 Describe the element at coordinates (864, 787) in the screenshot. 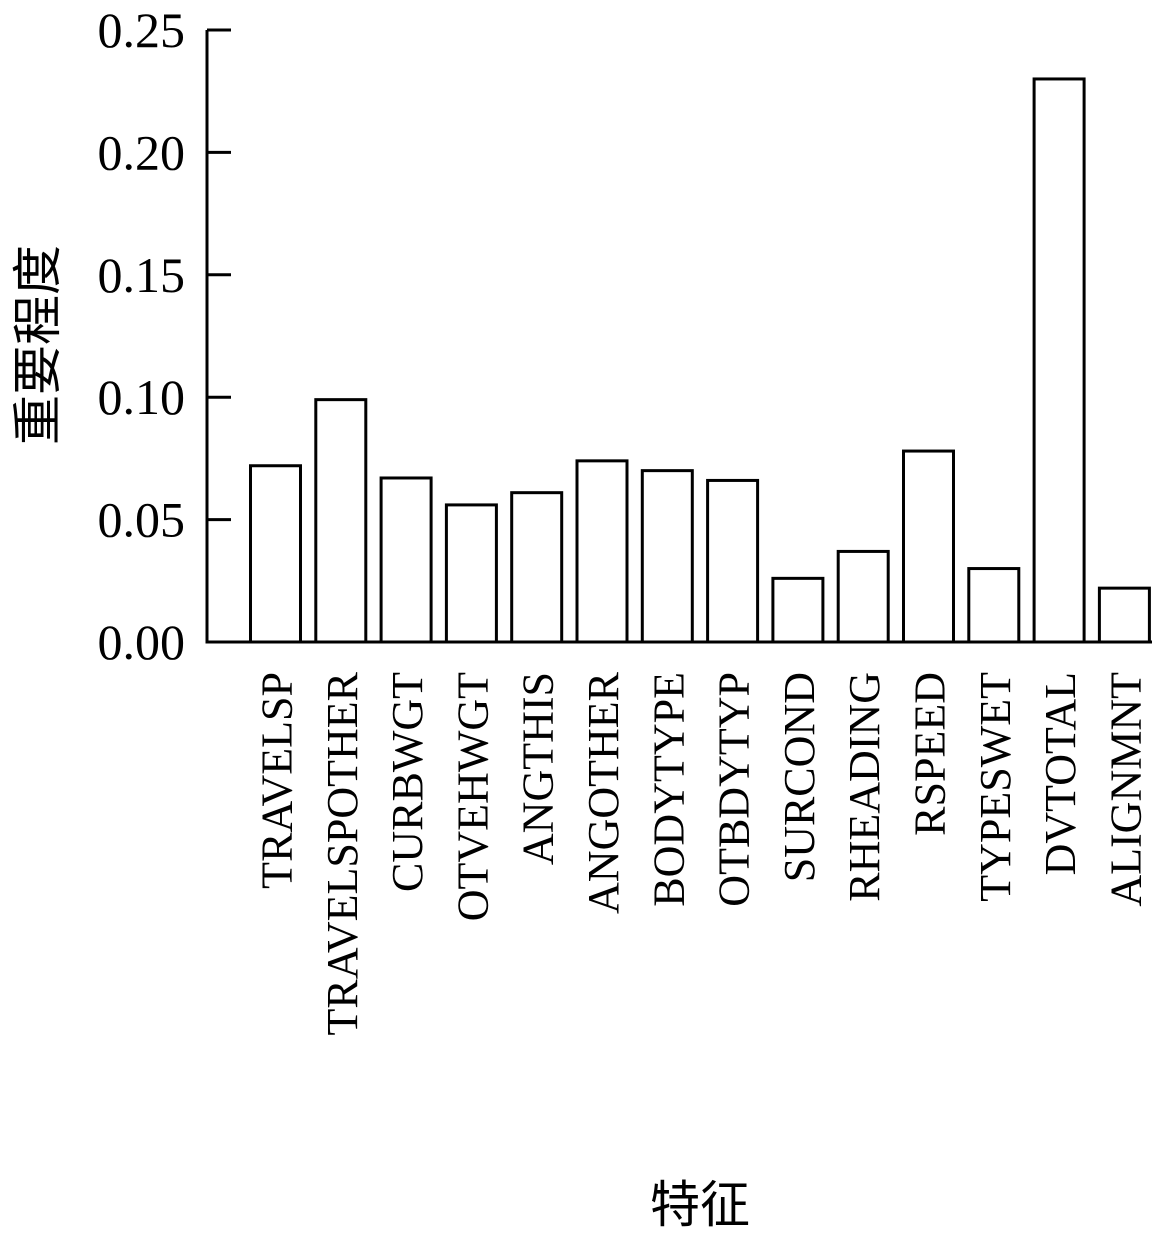

I see `x-tick-label: RHEADING` at that location.